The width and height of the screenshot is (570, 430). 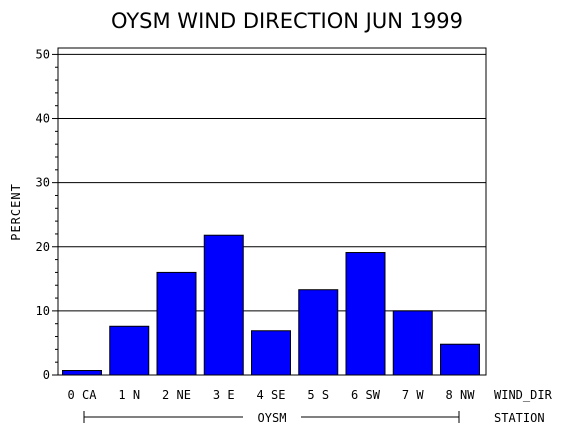 I want to click on y-tick-label: 0, so click(x=46, y=375).